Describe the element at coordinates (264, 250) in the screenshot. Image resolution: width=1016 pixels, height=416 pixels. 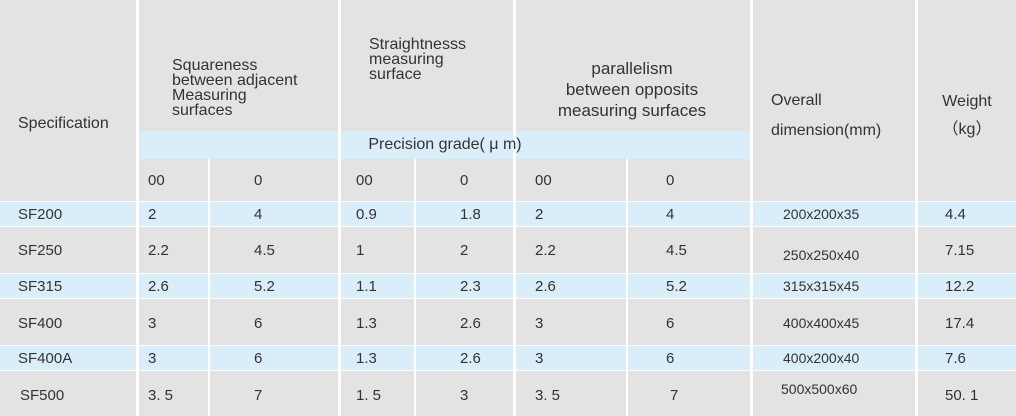
I see `cell-squareness-0: 4.5` at that location.